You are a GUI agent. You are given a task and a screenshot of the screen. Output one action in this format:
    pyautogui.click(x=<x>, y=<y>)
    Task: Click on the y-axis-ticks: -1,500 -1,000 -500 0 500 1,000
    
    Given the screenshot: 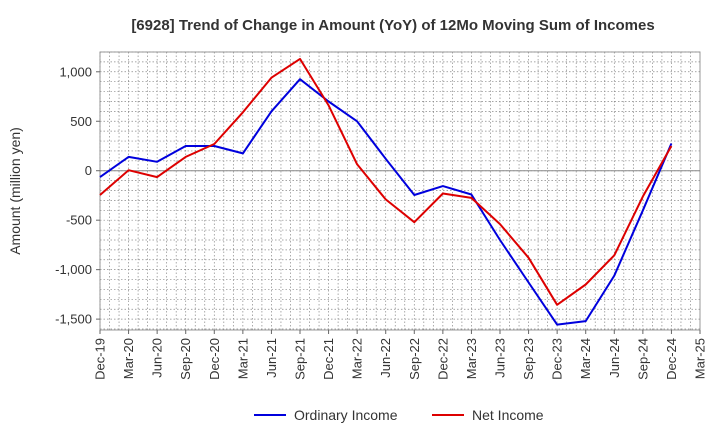 What is the action you would take?
    pyautogui.click(x=77, y=195)
    